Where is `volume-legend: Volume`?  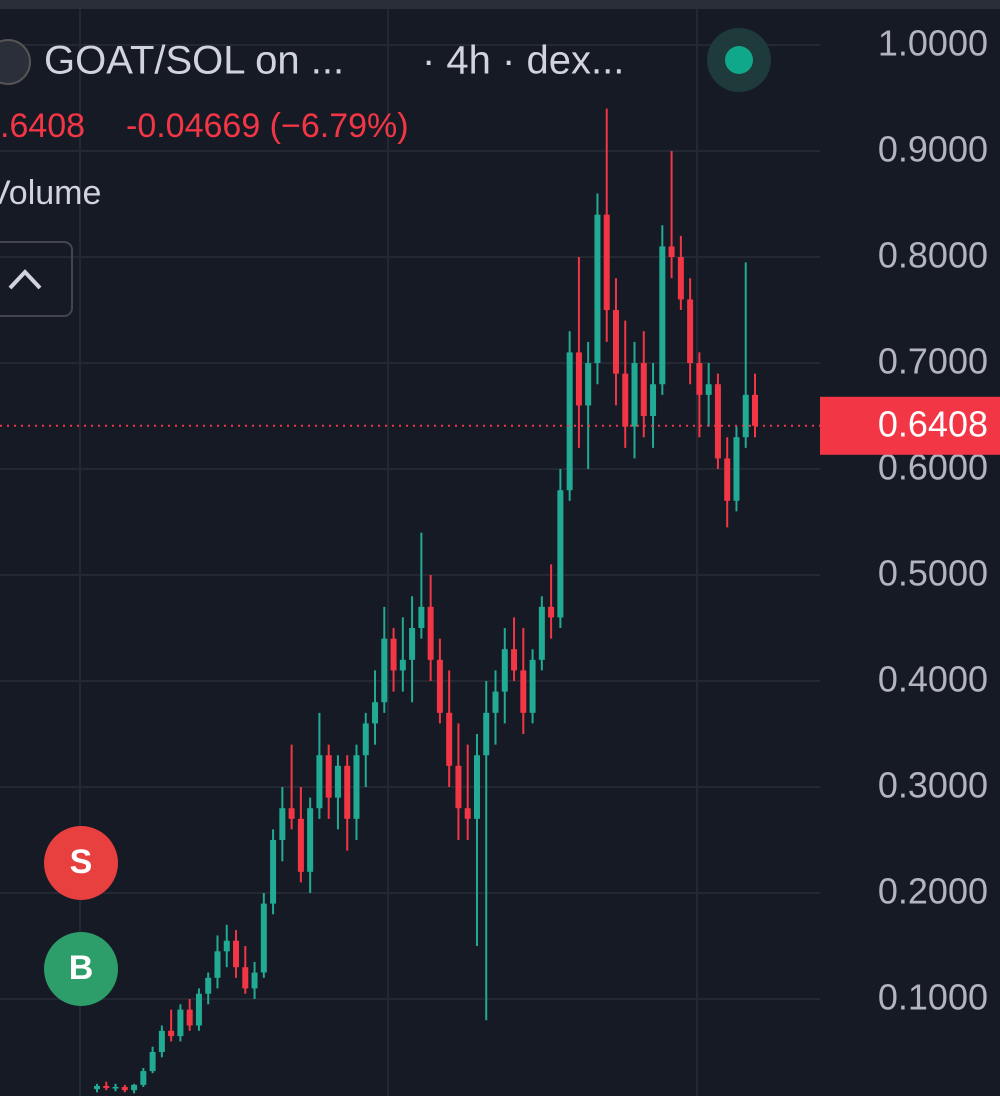 volume-legend: Volume is located at coordinates (50, 193).